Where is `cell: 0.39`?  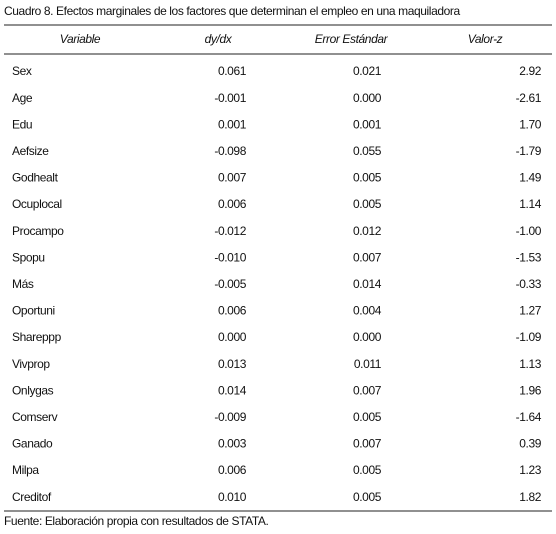
cell: 0.39 is located at coordinates (530, 444).